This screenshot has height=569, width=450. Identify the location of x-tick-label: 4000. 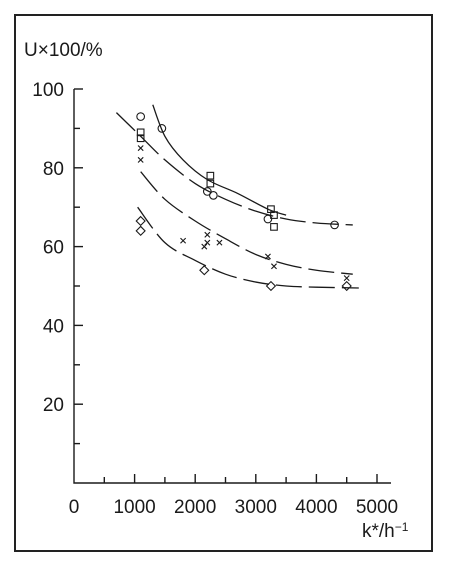
(316, 507).